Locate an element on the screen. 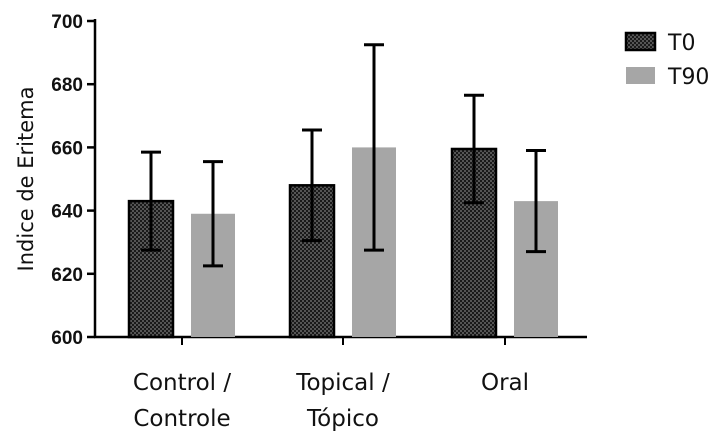  y-tick-label: 700 is located at coordinates (67, 22).